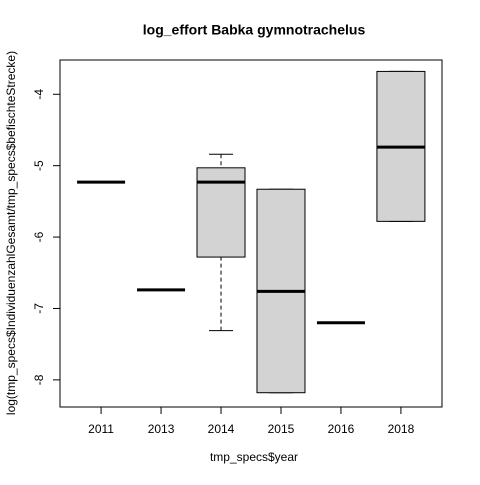 The width and height of the screenshot is (480, 485). Describe the element at coordinates (281, 429) in the screenshot. I see `x-tick-label: 2015` at that location.